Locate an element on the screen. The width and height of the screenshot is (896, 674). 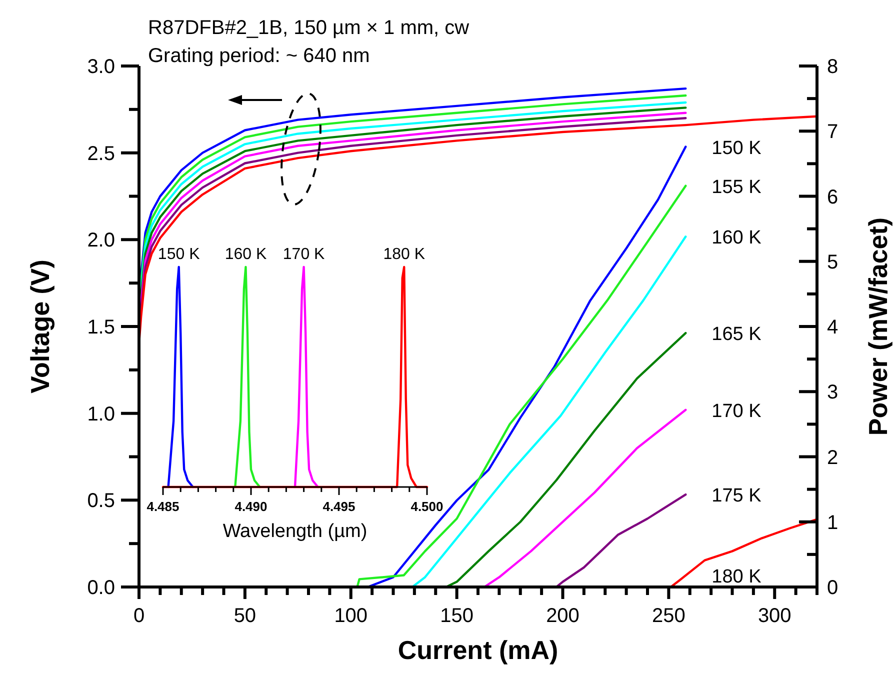
x-tick-label: 50 is located at coordinates (245, 616).